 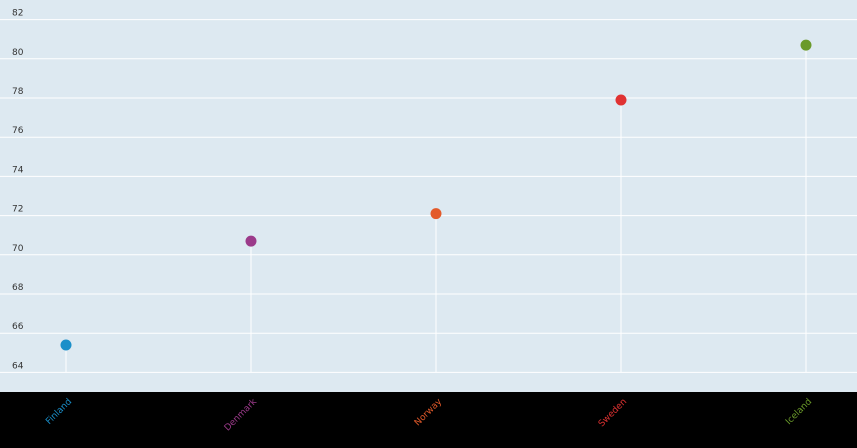 I want to click on y-tick-label: 64, so click(x=18, y=366).